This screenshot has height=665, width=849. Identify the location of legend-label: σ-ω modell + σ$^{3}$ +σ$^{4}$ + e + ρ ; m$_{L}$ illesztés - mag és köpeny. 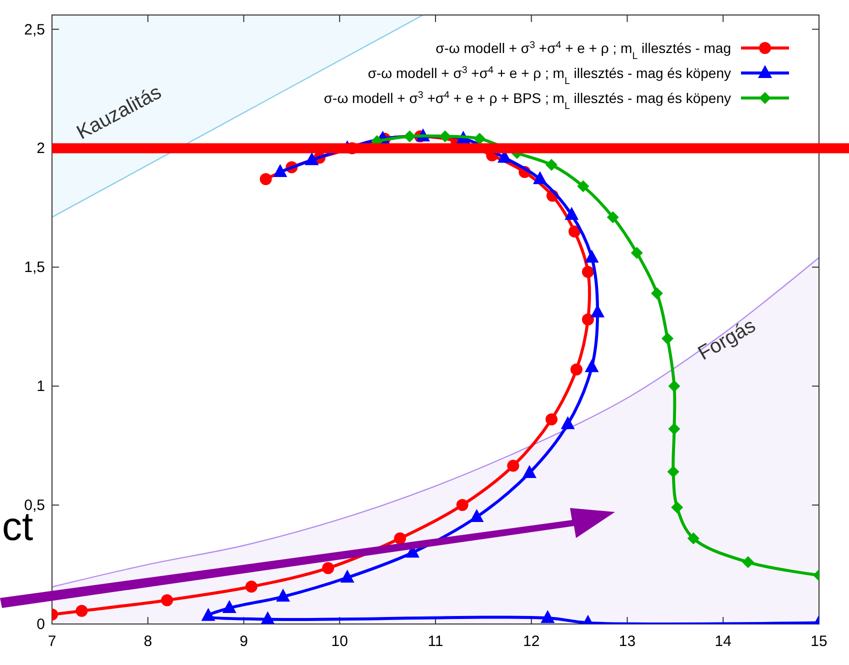
(549, 75).